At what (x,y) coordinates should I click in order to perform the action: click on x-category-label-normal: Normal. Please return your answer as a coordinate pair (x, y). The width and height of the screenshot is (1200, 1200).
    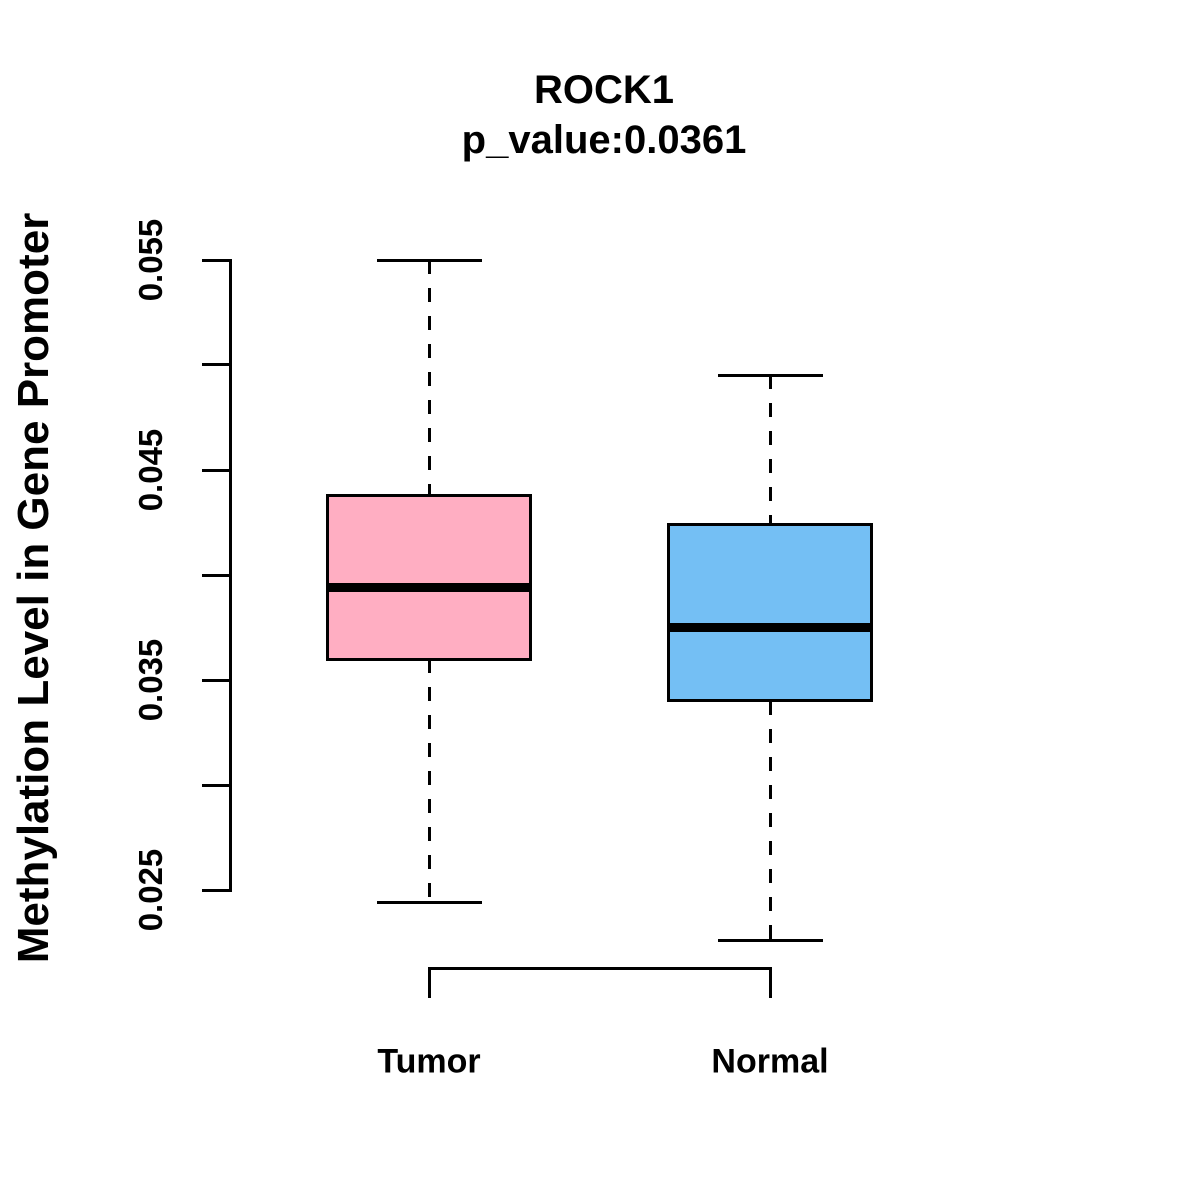
    Looking at the image, I should click on (770, 1061).